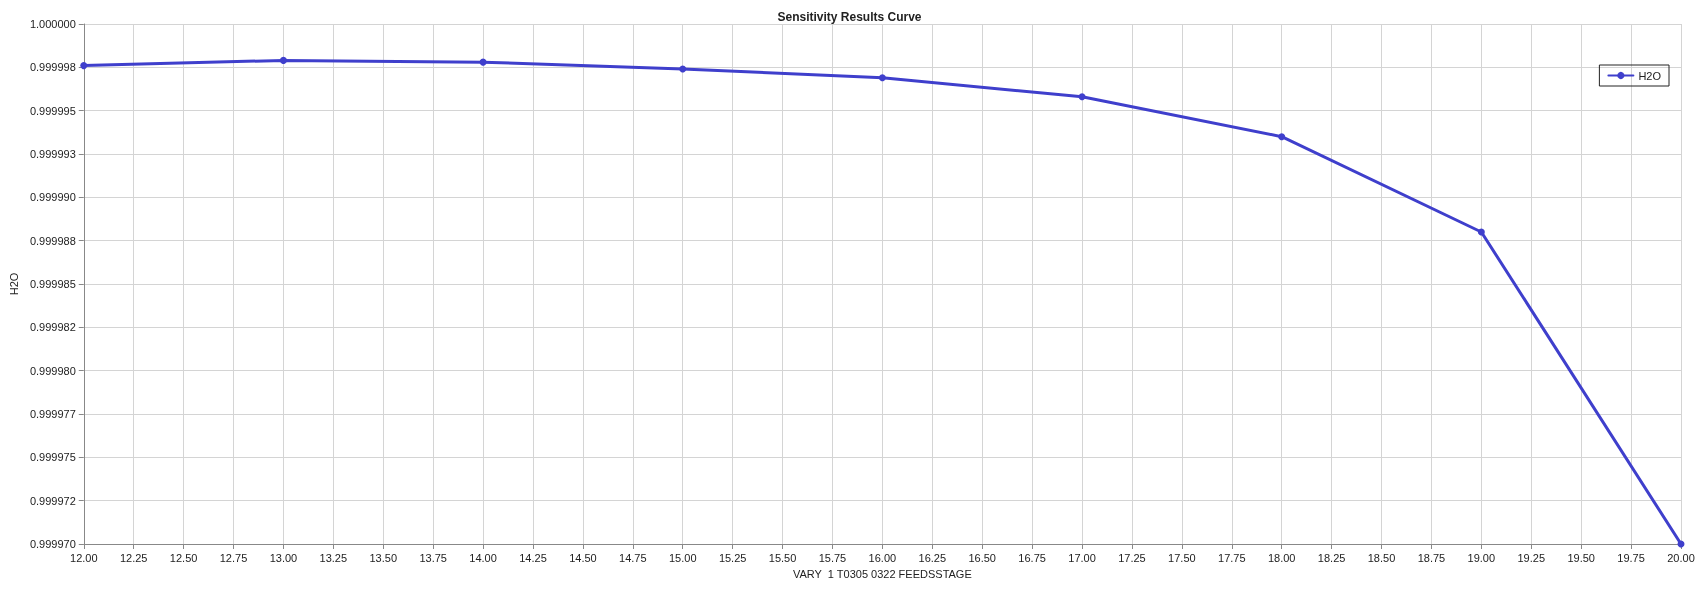 This screenshot has width=1699, height=590. Describe the element at coordinates (1431, 557) in the screenshot. I see `x-tick-label: 18.75` at that location.